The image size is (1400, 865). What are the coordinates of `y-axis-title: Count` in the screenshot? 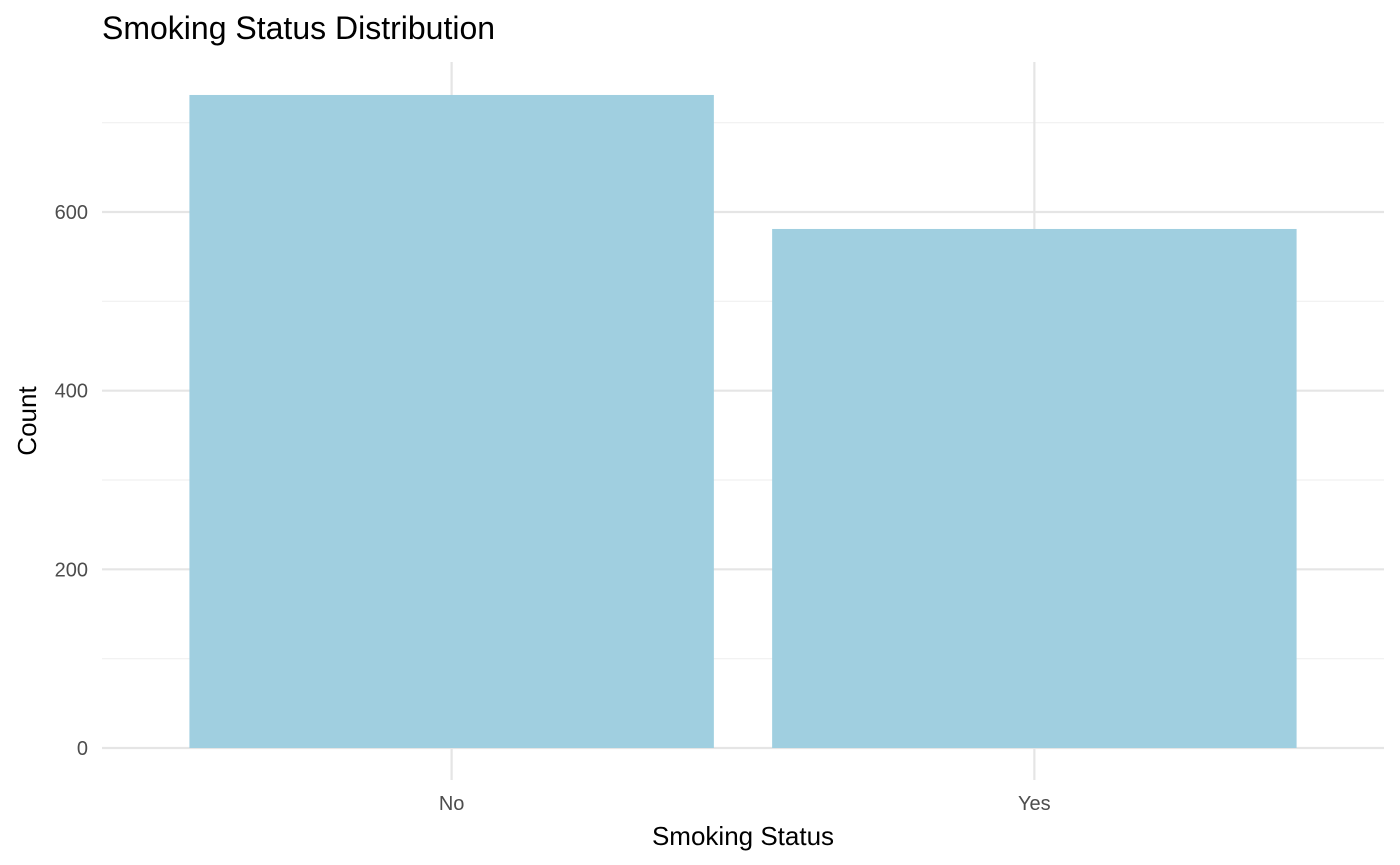 It's located at (27, 421).